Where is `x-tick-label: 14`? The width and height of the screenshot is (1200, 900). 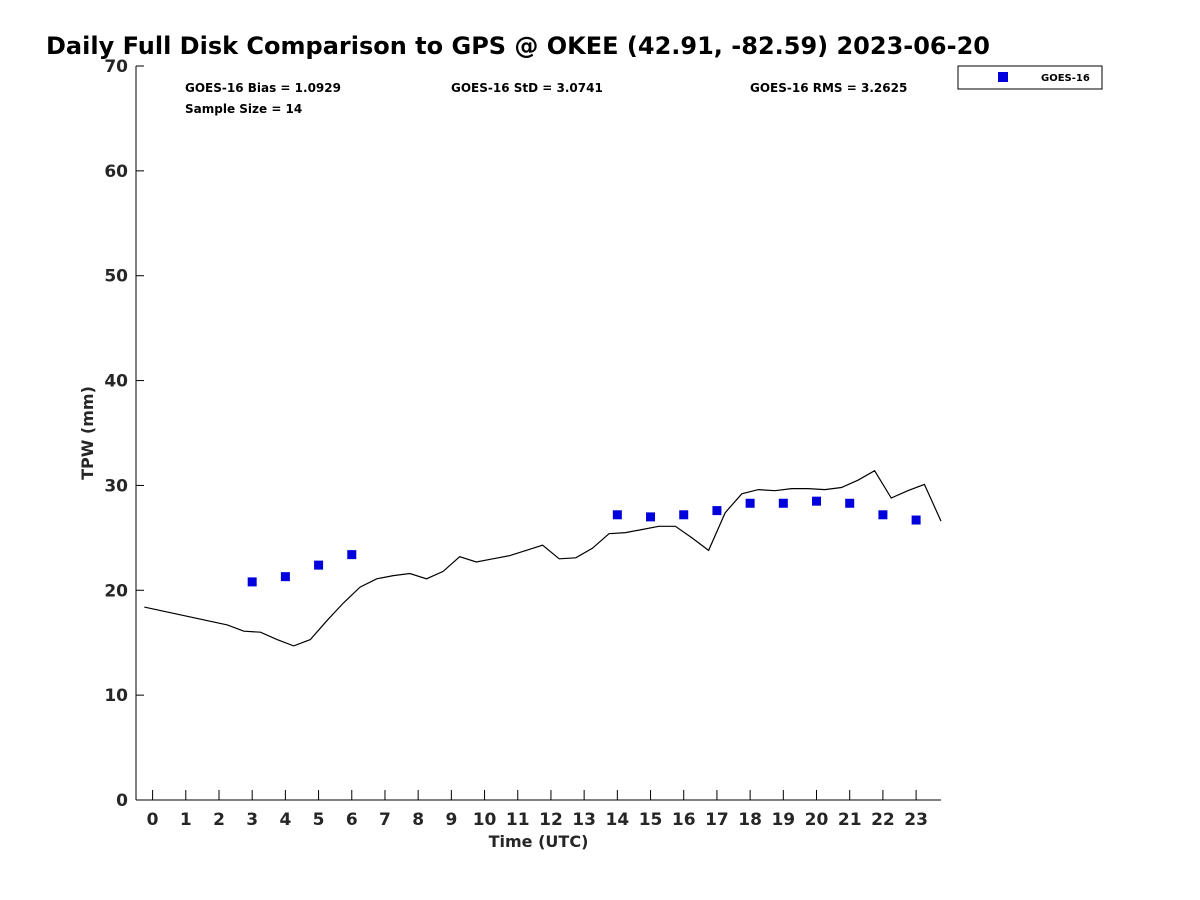
x-tick-label: 14 is located at coordinates (618, 820).